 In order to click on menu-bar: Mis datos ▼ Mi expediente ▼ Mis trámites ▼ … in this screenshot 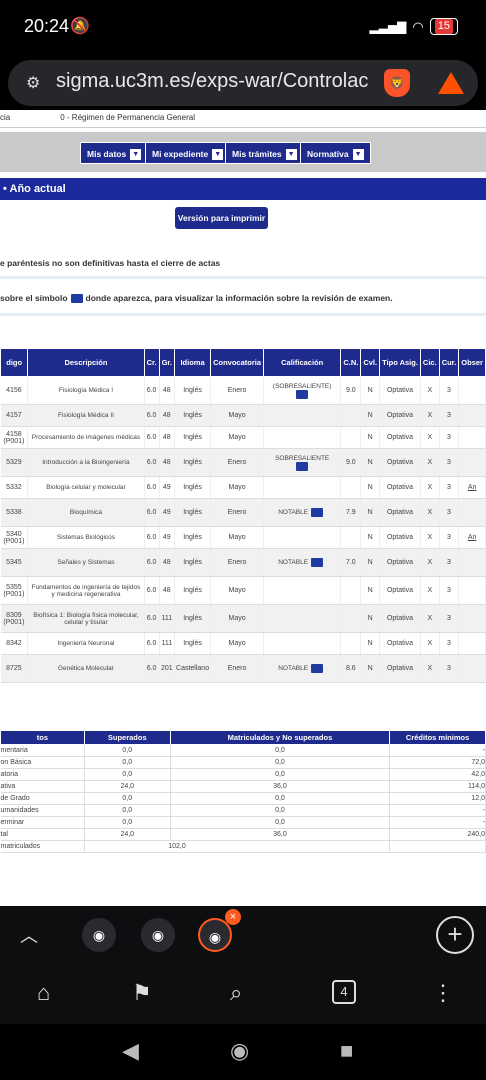, I will do `click(243, 152)`.